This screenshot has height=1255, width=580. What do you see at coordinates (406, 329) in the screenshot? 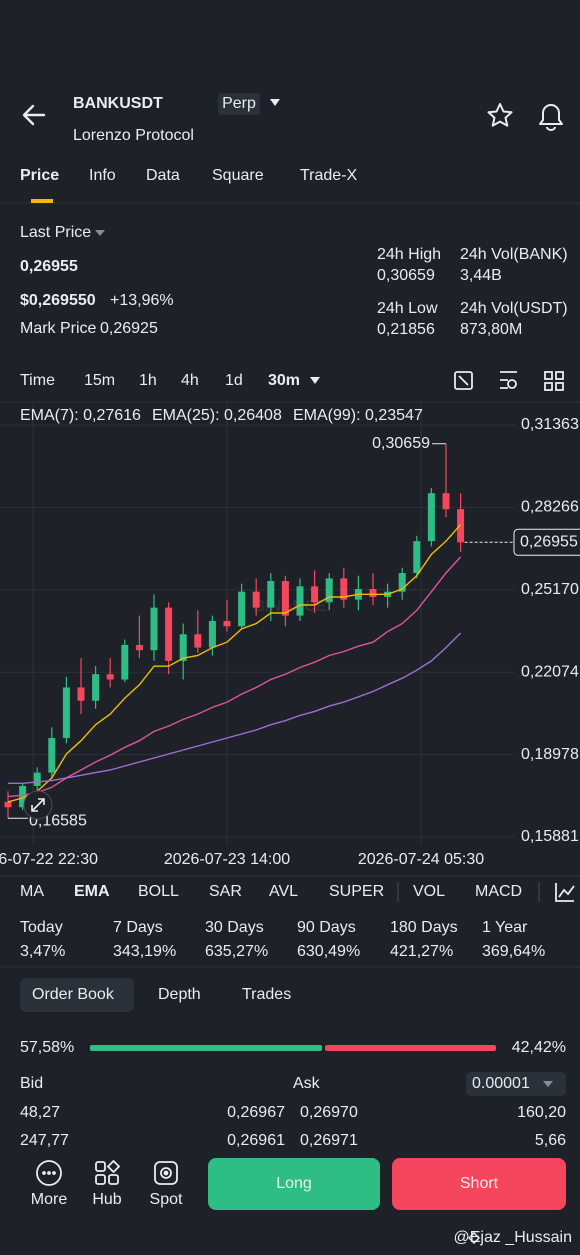
I see `stat-value: 0,21856` at bounding box center [406, 329].